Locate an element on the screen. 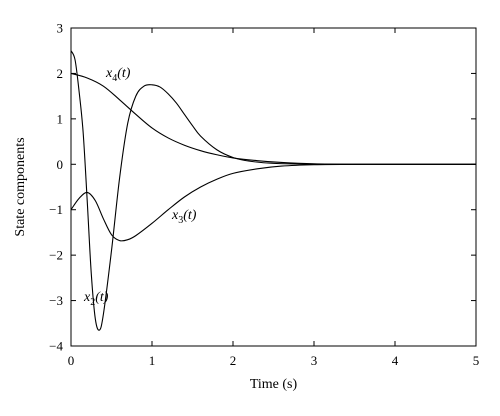 The width and height of the screenshot is (500, 416). x-tick-label: 1 is located at coordinates (152, 360).